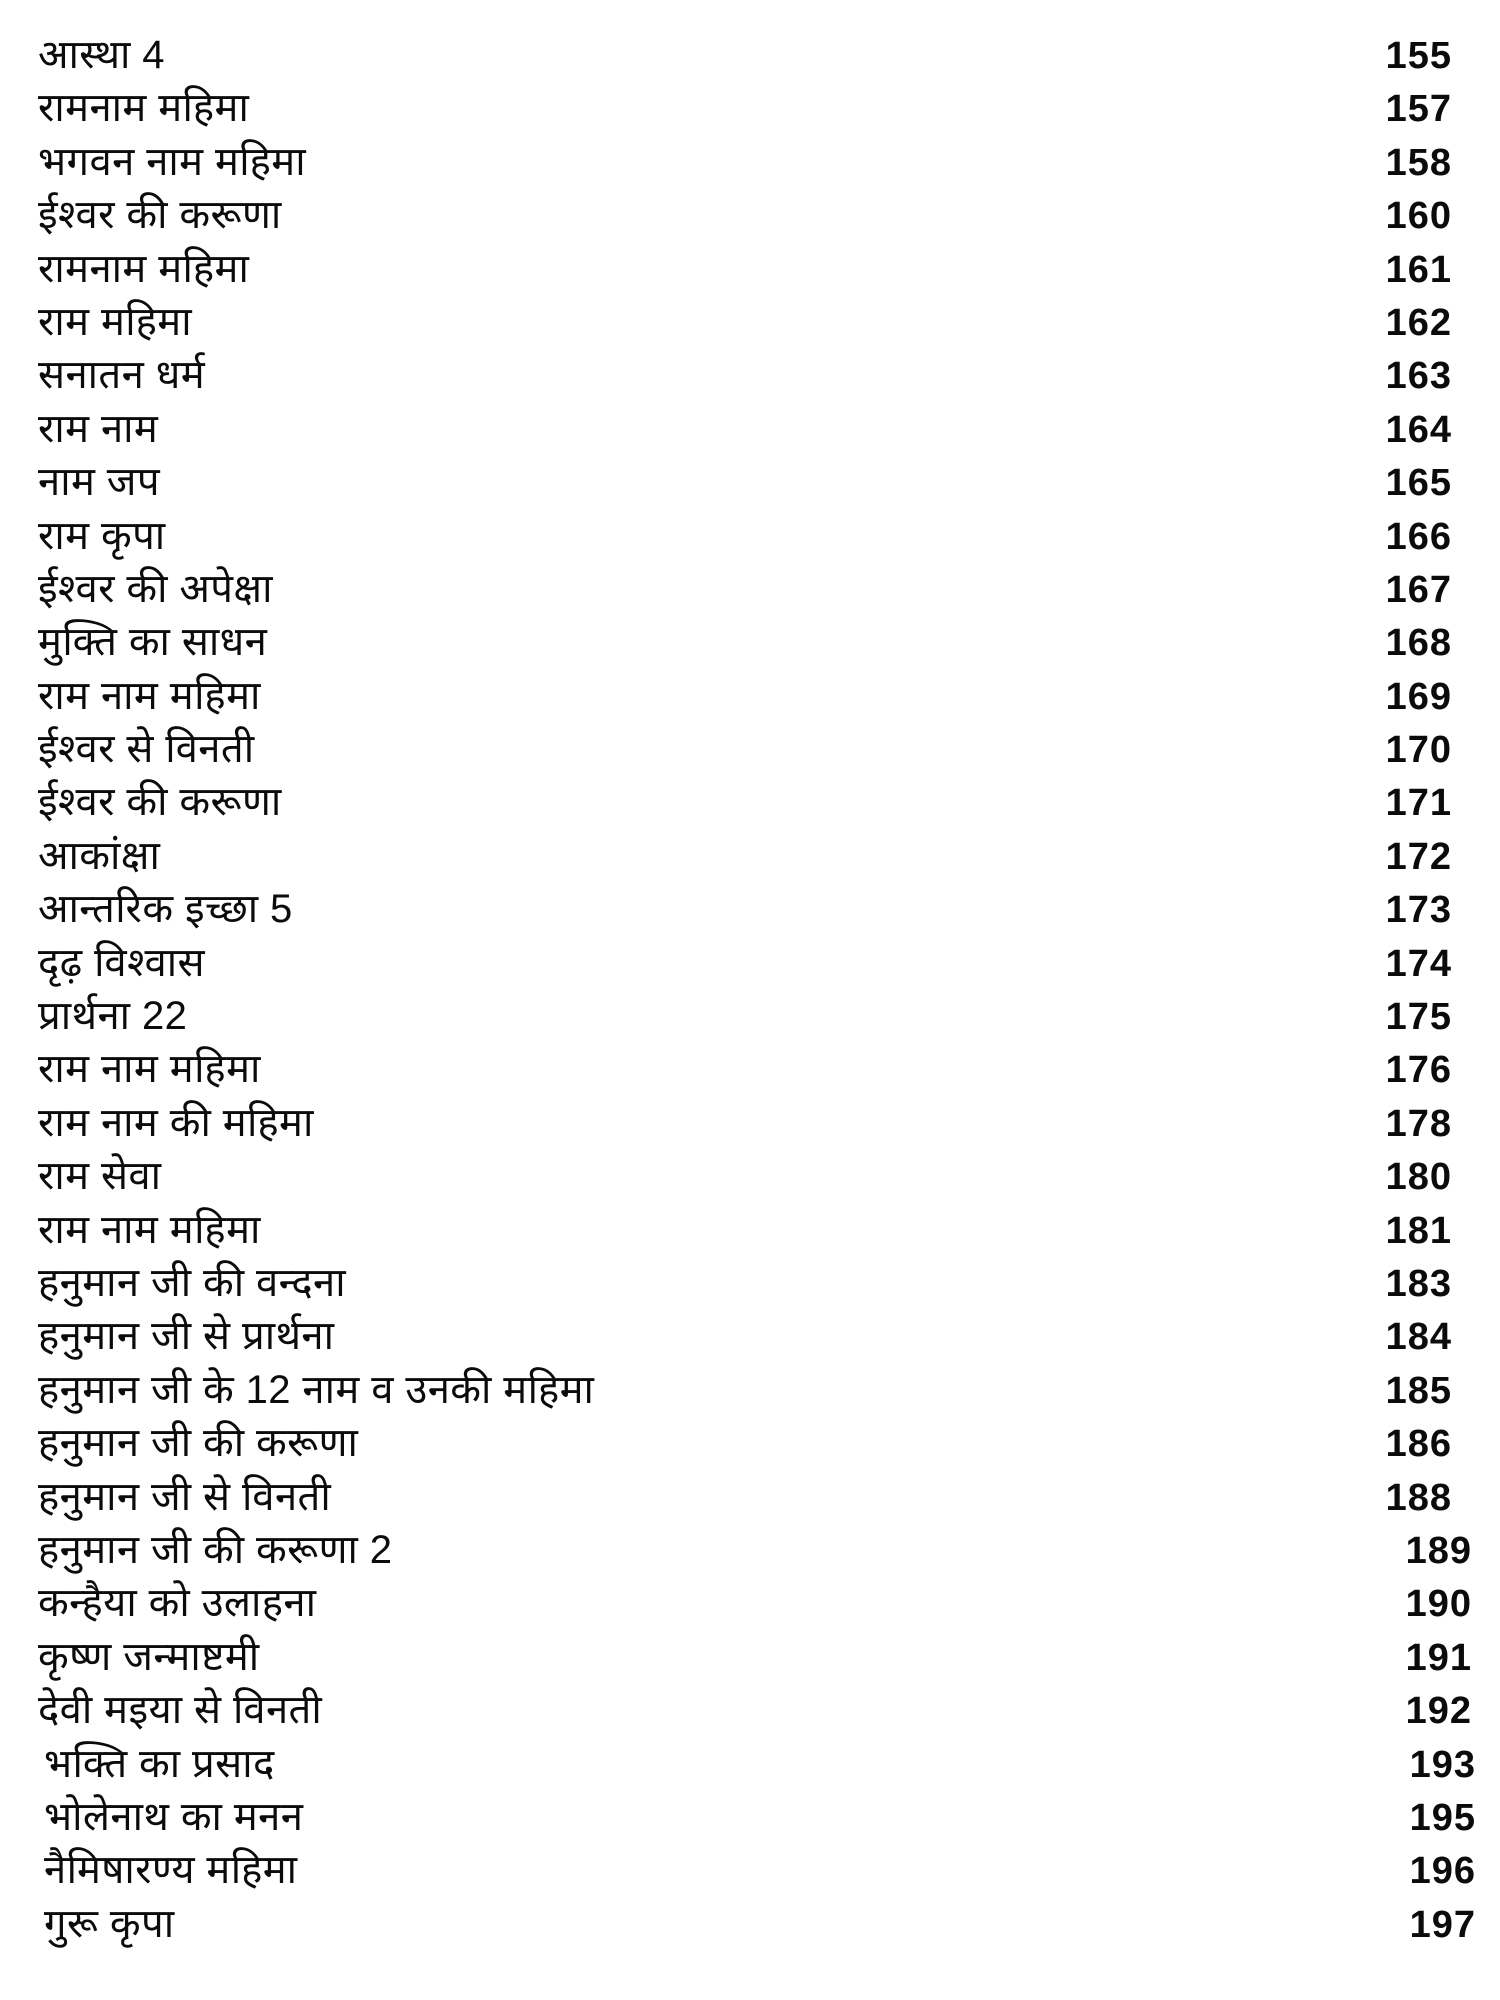 This screenshot has height=2000, width=1500. I want to click on toc-entry: प्रार्थना 22 175, so click(750, 1021).